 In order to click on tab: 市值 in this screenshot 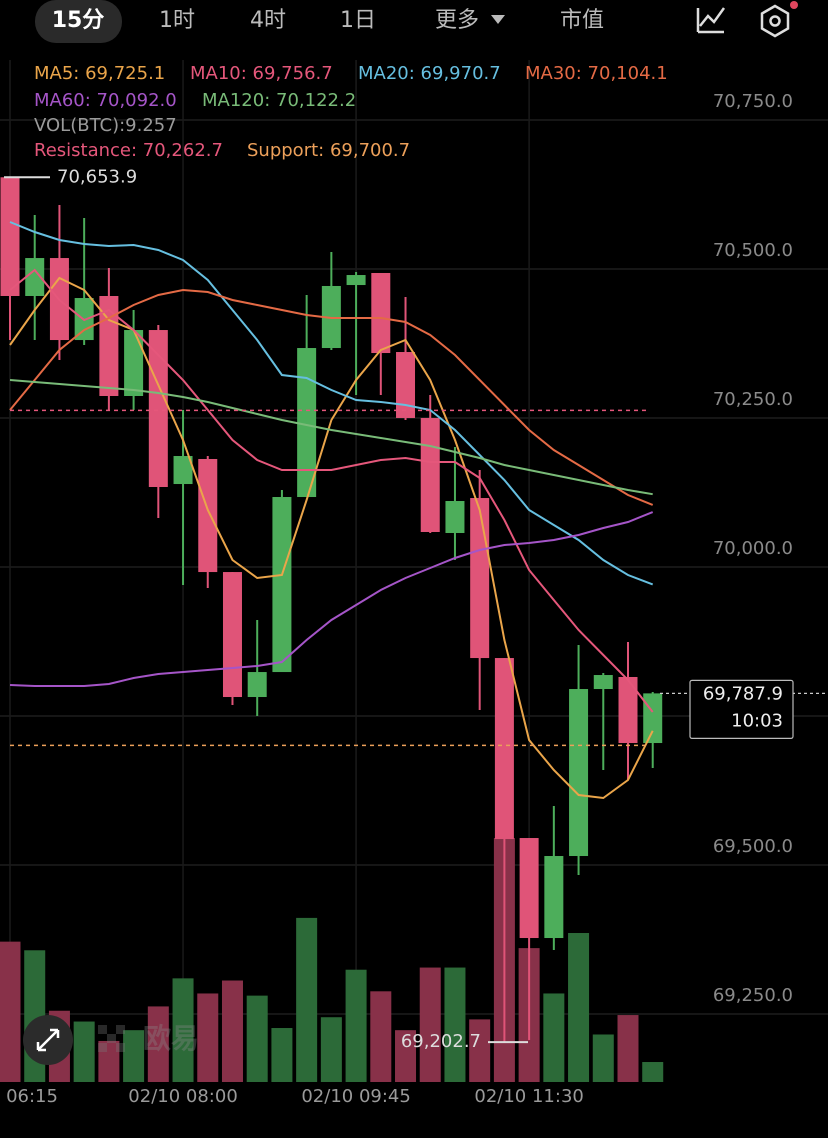, I will do `click(582, 20)`.